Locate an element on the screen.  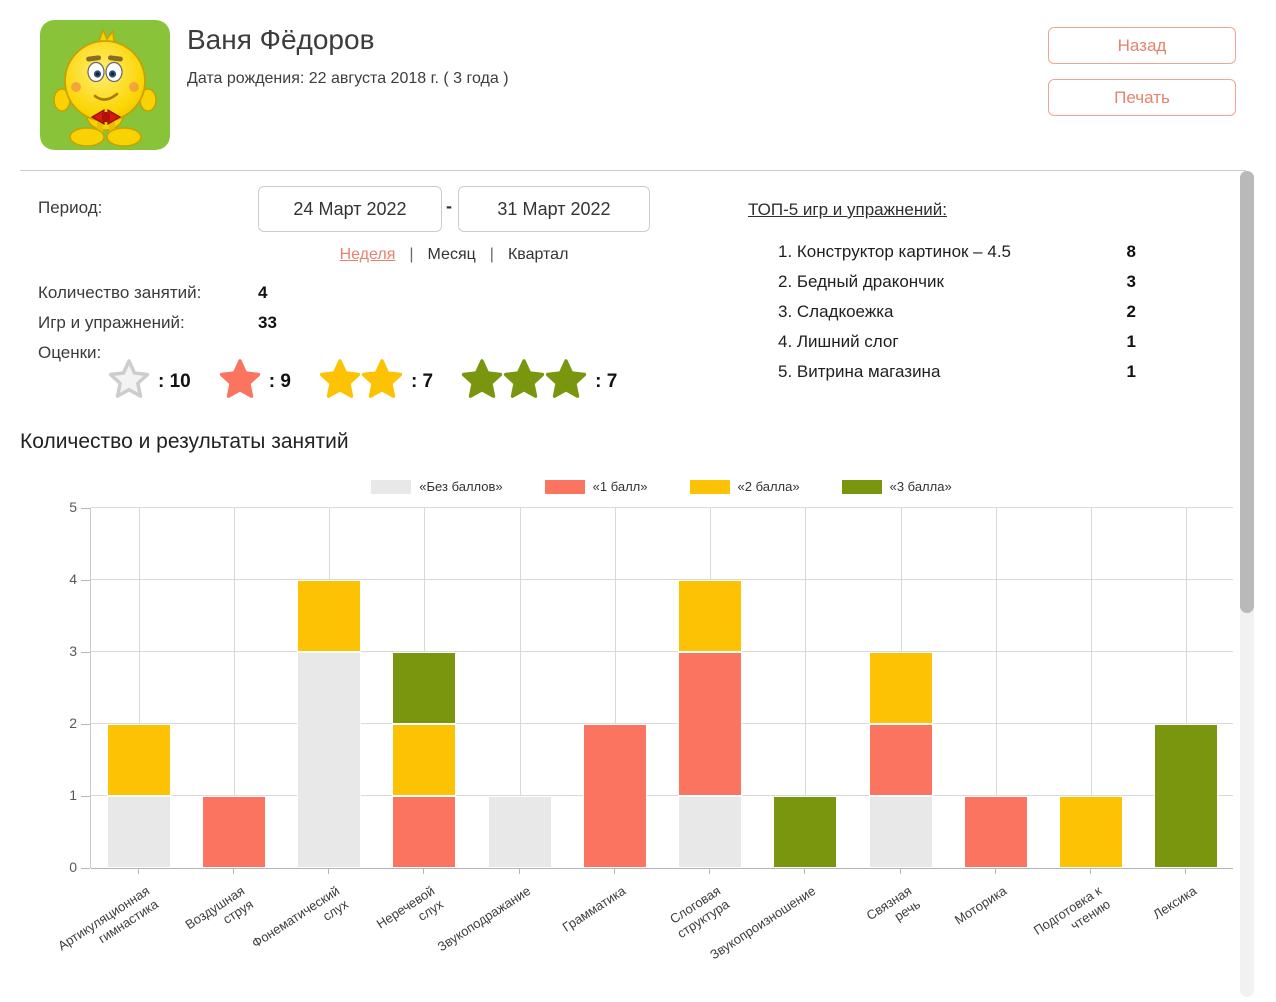
mark-group-no-score: : 10 is located at coordinates (149, 381).